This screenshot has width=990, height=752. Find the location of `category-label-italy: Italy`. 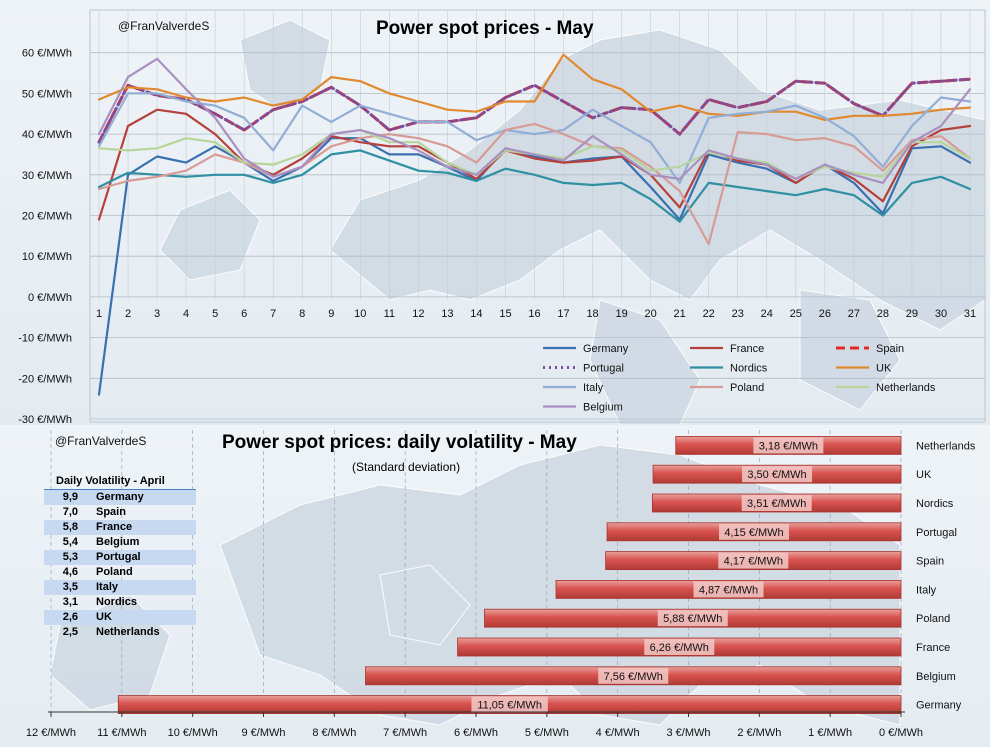

category-label-italy: Italy is located at coordinates (926, 590).